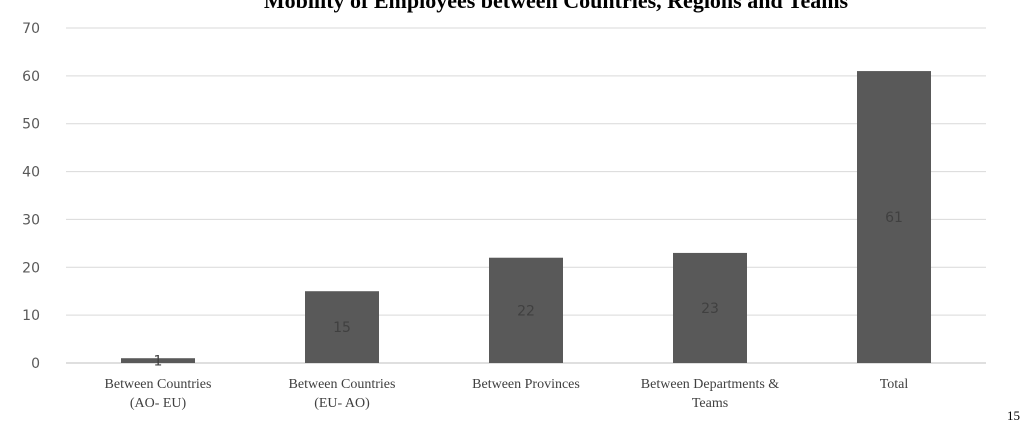 This screenshot has width=1026, height=431. What do you see at coordinates (526, 384) in the screenshot?
I see `x-tick-label: Between Provinces` at bounding box center [526, 384].